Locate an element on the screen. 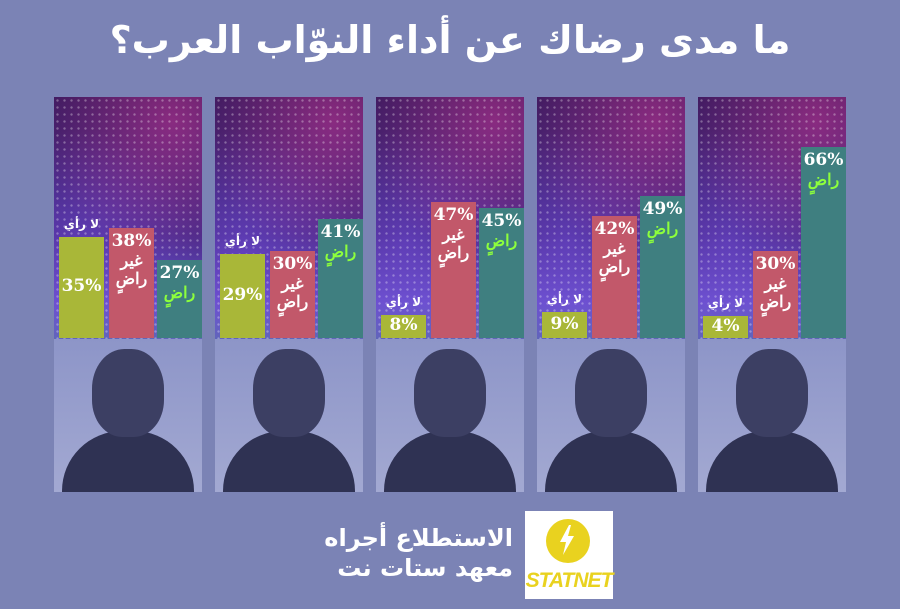 This screenshot has width=900, height=609. bar-not-satisfied: 38% غير راضٍ is located at coordinates (131, 282).